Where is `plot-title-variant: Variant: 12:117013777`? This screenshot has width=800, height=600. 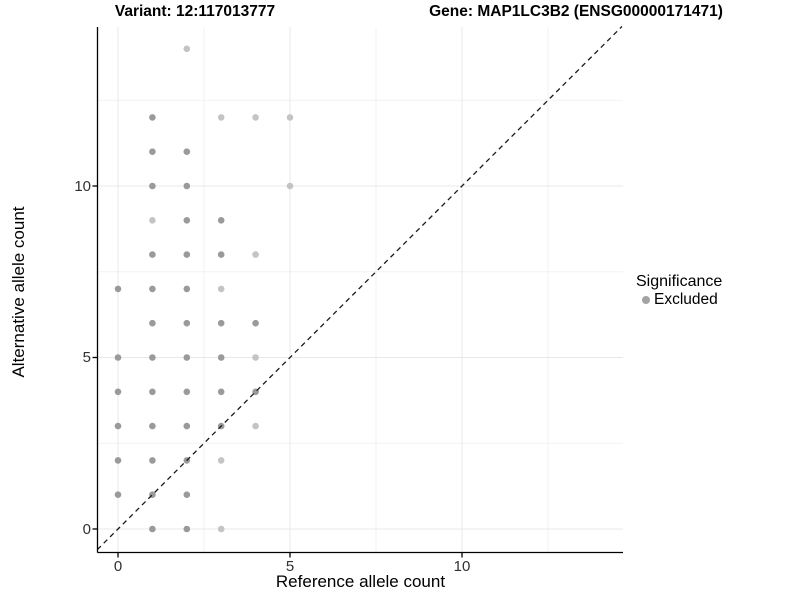
plot-title-variant: Variant: 12:117013777 is located at coordinates (195, 11).